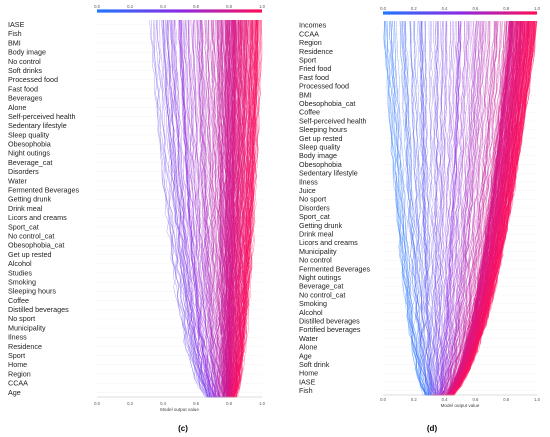 The width and height of the screenshot is (550, 437). What do you see at coordinates (20, 272) in the screenshot?
I see `feature-label: Studies` at bounding box center [20, 272].